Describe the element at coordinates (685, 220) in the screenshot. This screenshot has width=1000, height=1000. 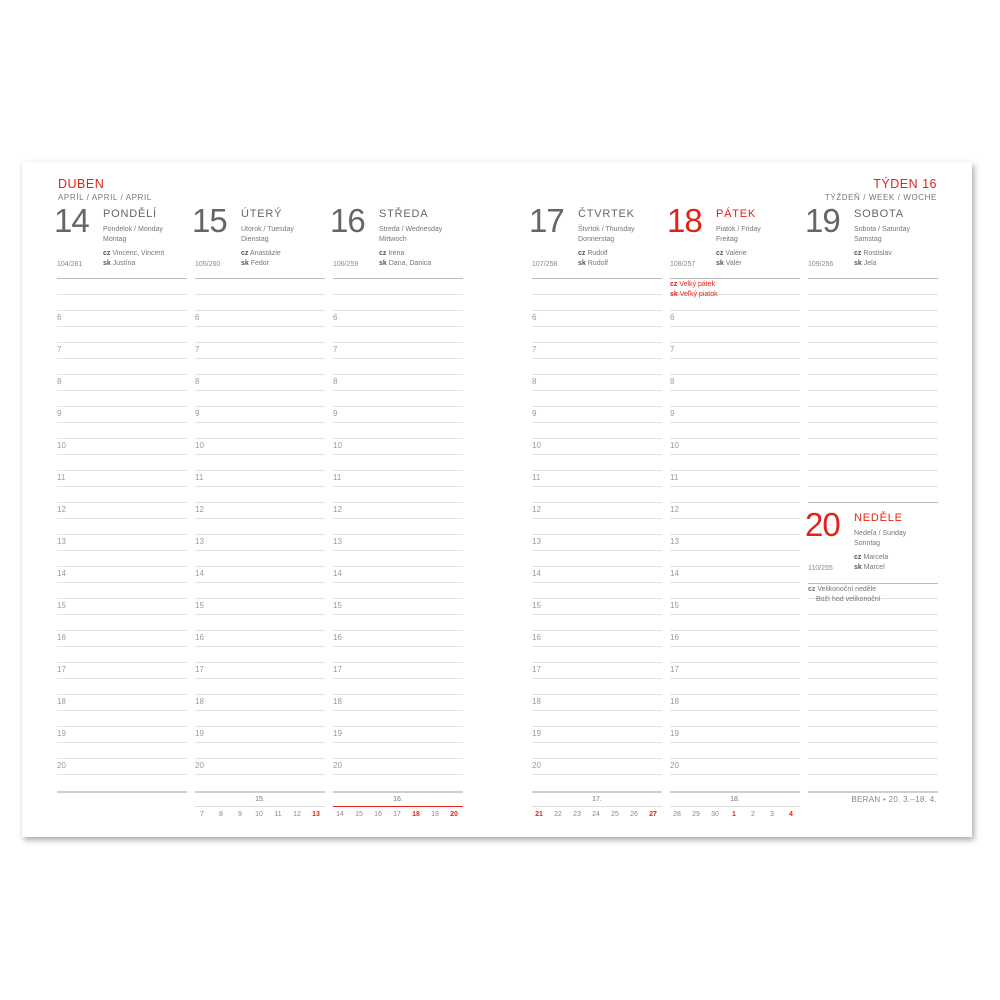
I see `day-number: 18` at that location.